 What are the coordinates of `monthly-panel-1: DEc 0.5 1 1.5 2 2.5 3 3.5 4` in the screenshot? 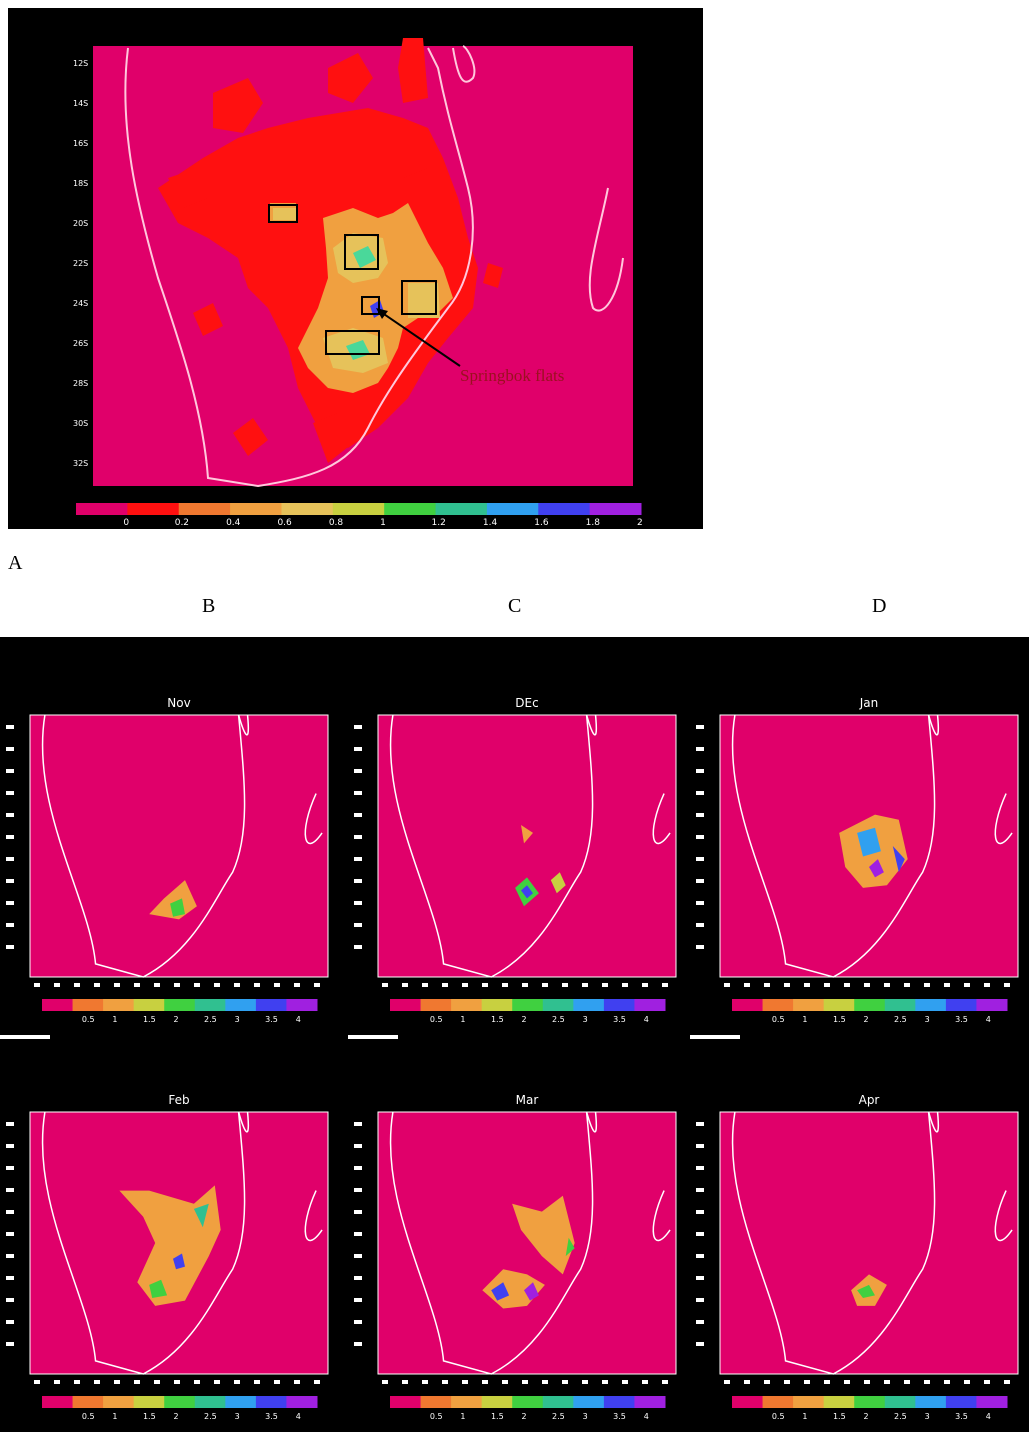 It's located at (512, 867).